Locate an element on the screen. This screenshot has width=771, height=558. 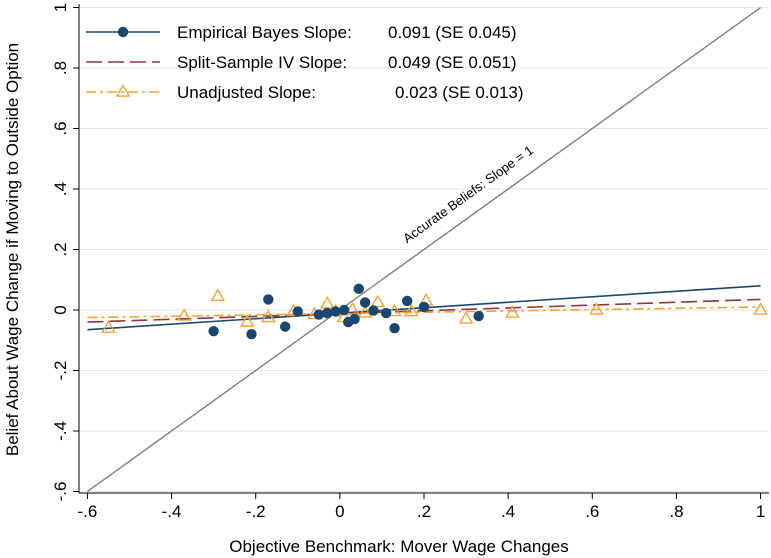
y-tick-label: .8 is located at coordinates (60, 68).